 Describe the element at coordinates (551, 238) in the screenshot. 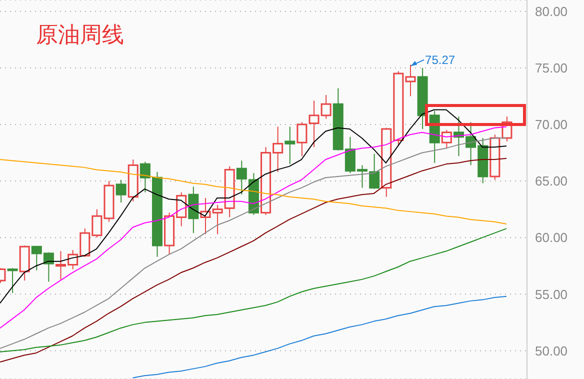

I see `y-tick-label: 60.00` at that location.